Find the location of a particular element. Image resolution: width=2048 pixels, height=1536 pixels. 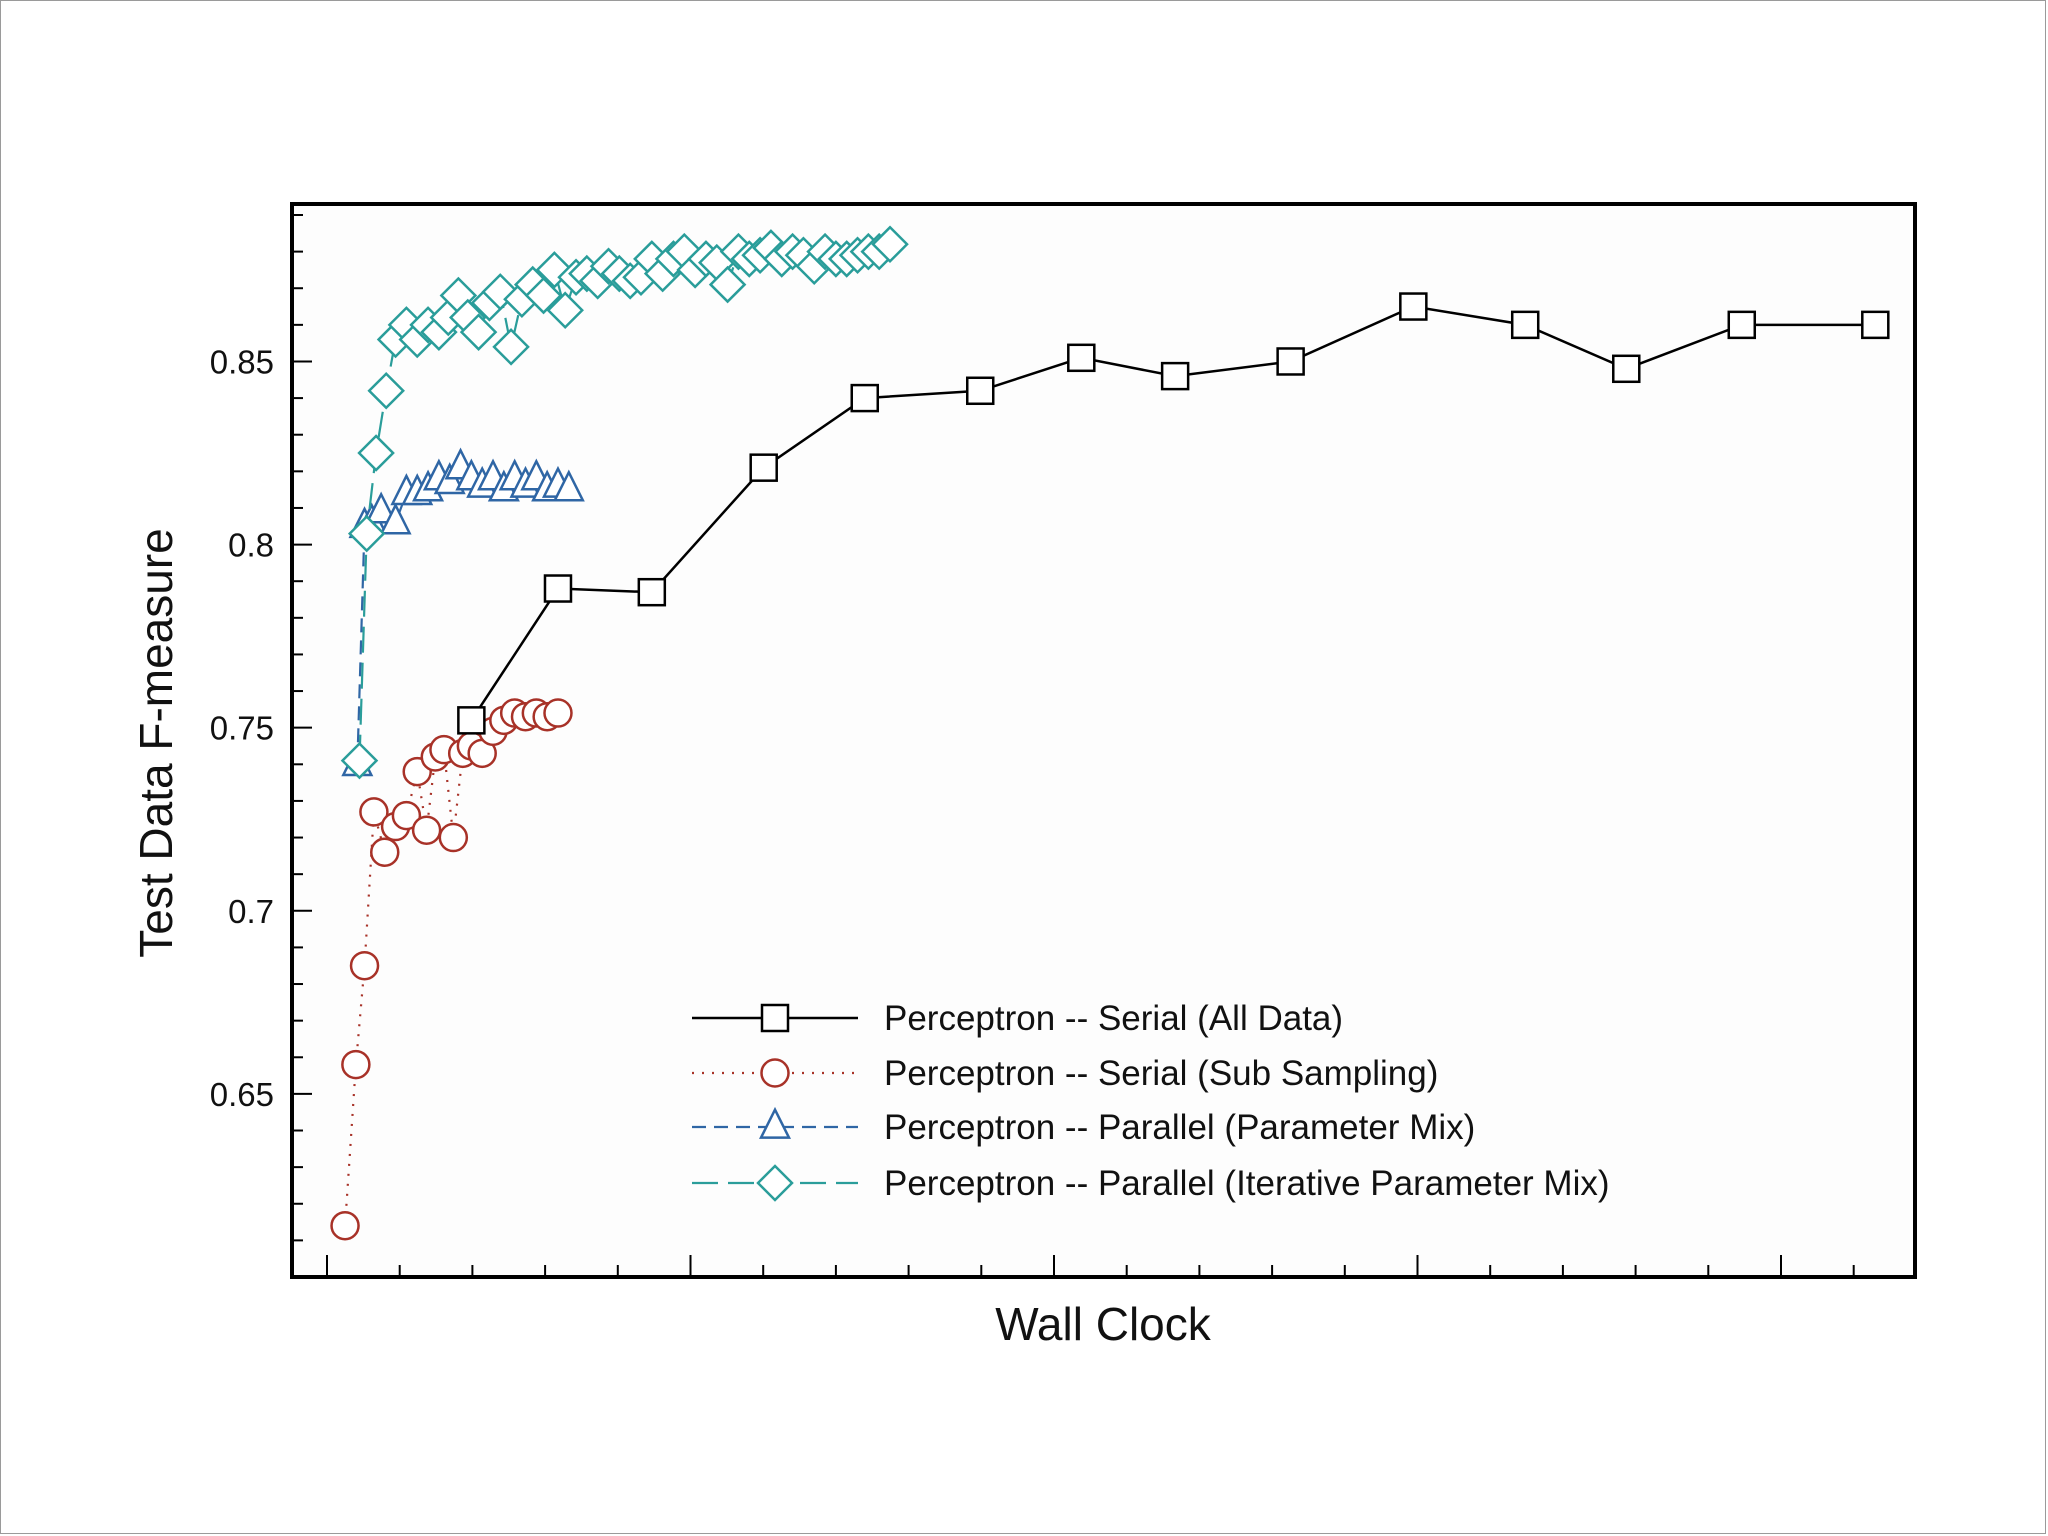

legend-marker-diamond is located at coordinates (775, 1183).